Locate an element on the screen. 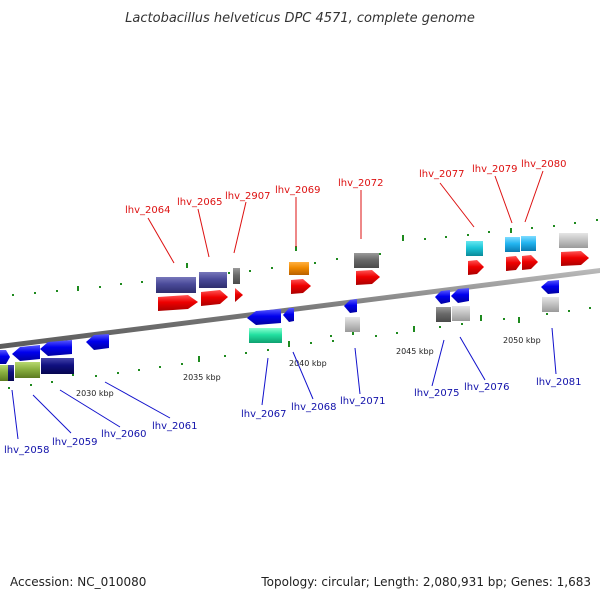  gene-label-lhv-2061: lhv_2061 is located at coordinates (174, 426).